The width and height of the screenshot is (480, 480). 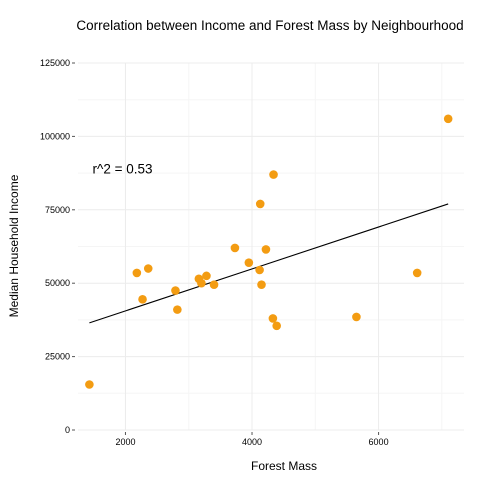 I want to click on x-axis-label: Forest Mass, so click(x=284, y=466).